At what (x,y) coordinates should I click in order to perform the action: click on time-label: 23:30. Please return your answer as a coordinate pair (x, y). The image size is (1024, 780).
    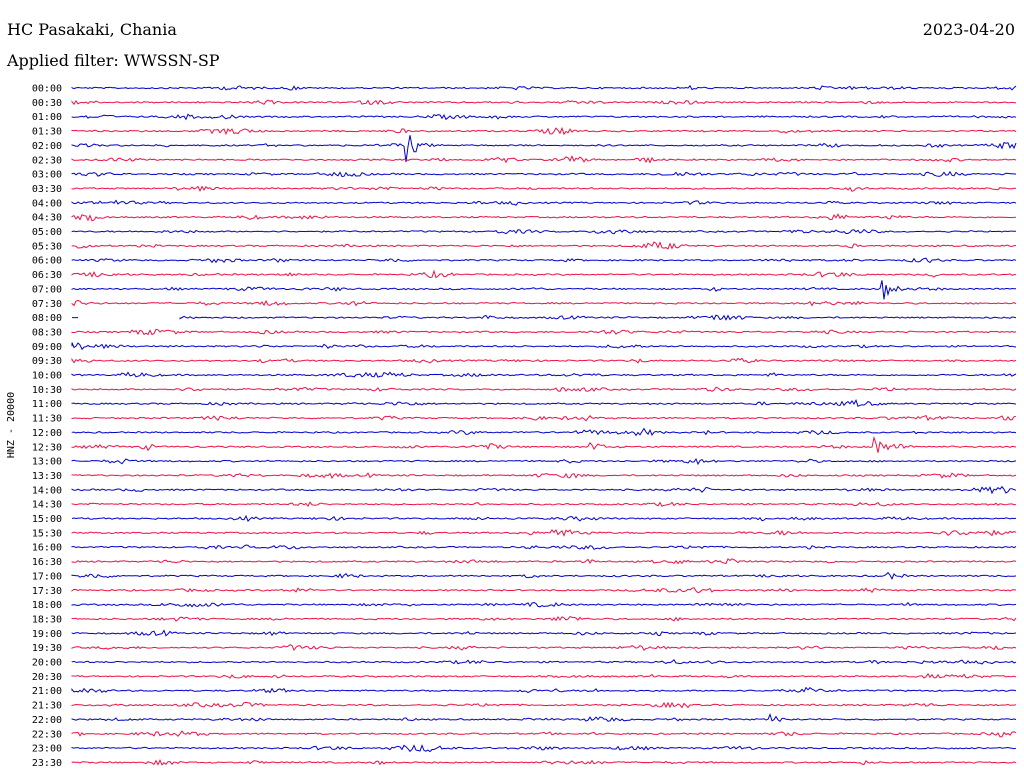
    Looking at the image, I should click on (47, 763).